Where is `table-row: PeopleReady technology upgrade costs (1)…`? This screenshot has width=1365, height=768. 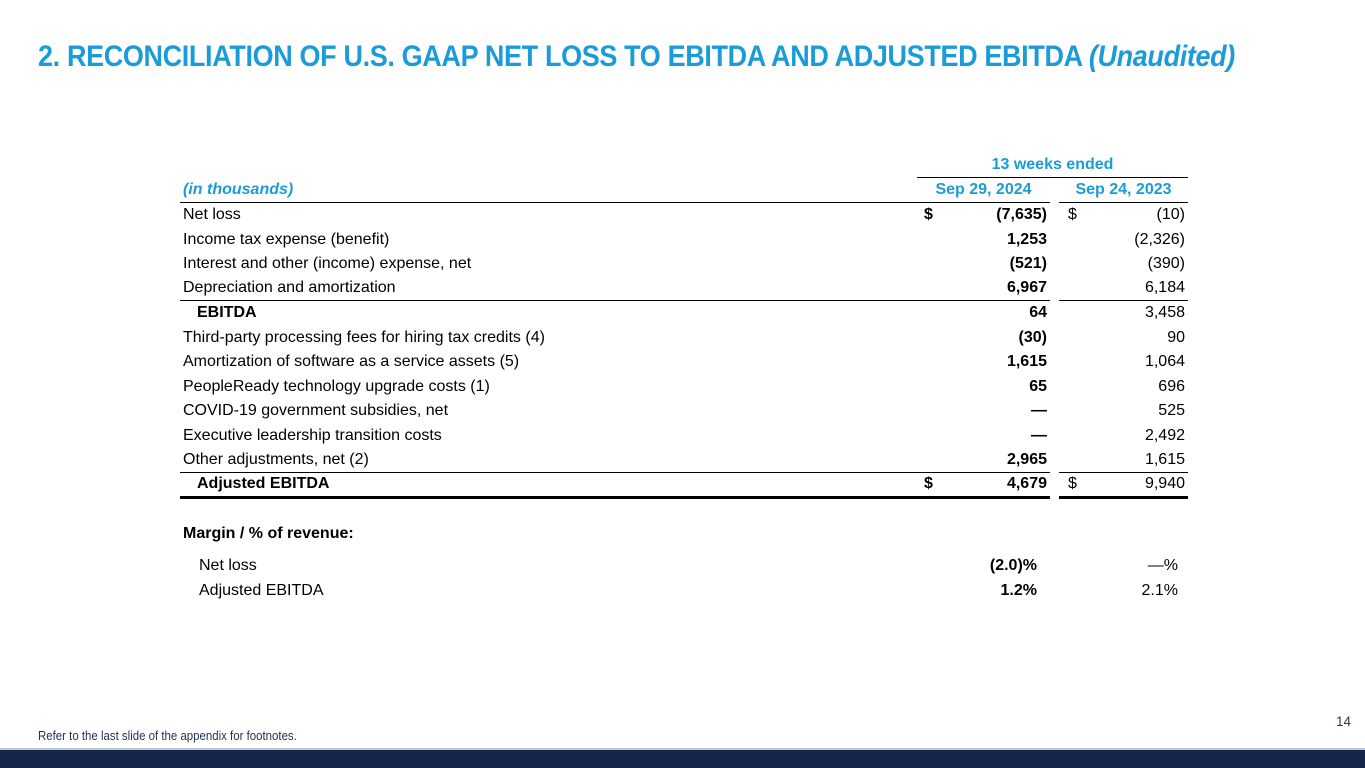
table-row: PeopleReady technology upgrade costs (1)… is located at coordinates (684, 387).